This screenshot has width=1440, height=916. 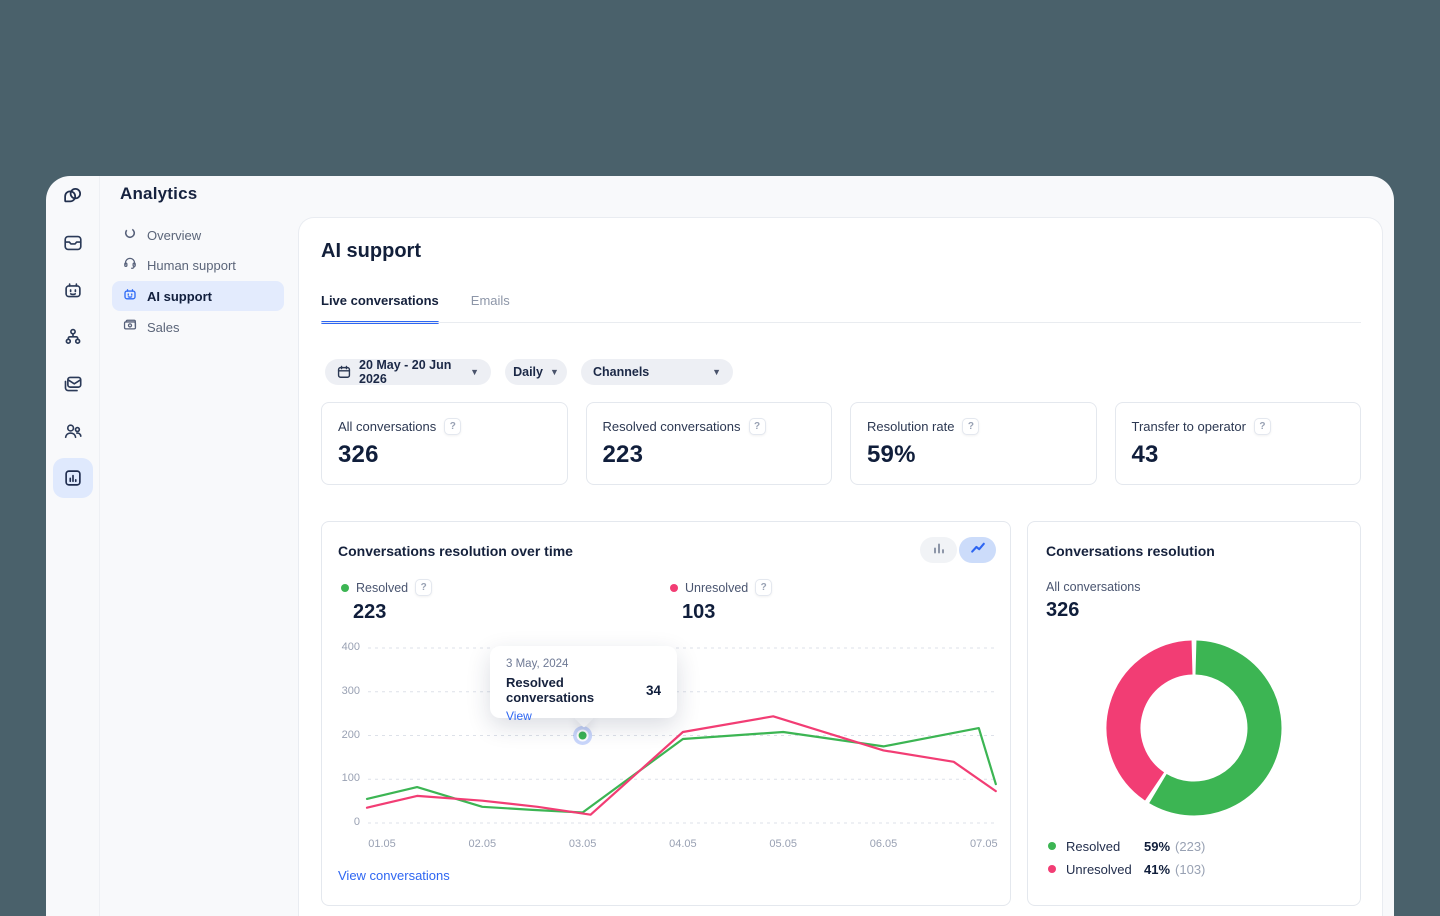 What do you see at coordinates (350, 734) in the screenshot?
I see `y-axis-label: 200` at bounding box center [350, 734].